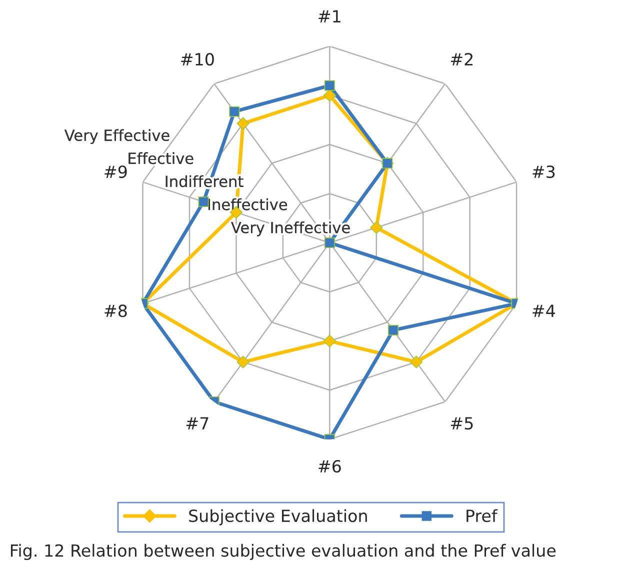 The image size is (622, 578). Describe the element at coordinates (543, 171) in the screenshot. I see `spoke-label: #3` at that location.